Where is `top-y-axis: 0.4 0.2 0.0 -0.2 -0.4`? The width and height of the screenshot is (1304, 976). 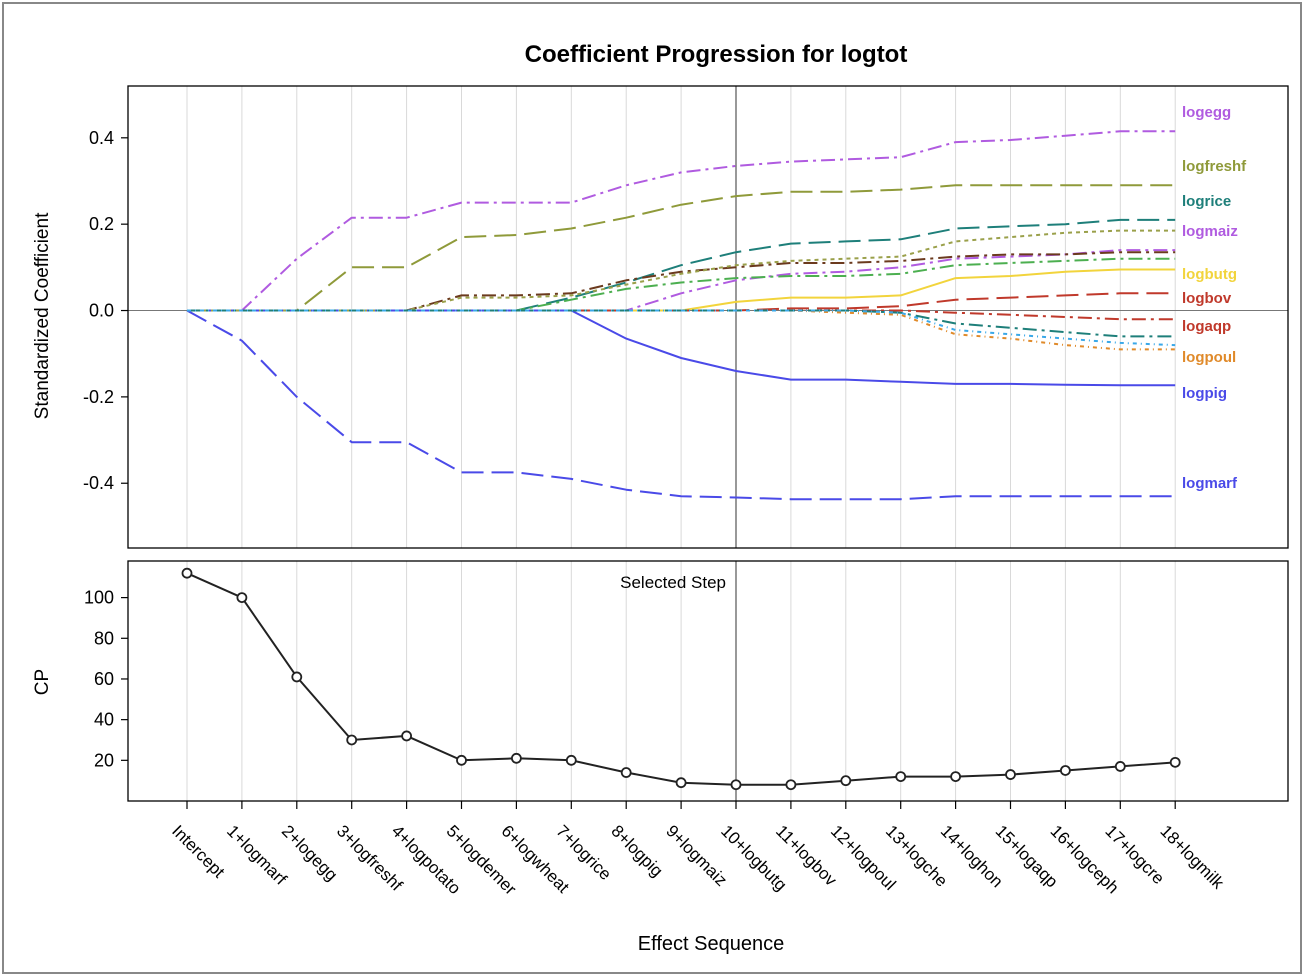 top-y-axis: 0.4 0.2 0.0 -0.2 -0.4 is located at coordinates (105, 310).